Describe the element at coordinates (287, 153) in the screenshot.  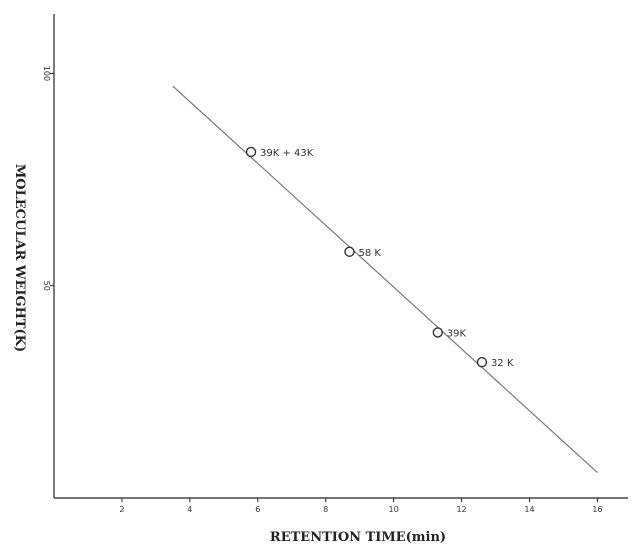
I see `data-point-label: 39K + 43K` at that location.